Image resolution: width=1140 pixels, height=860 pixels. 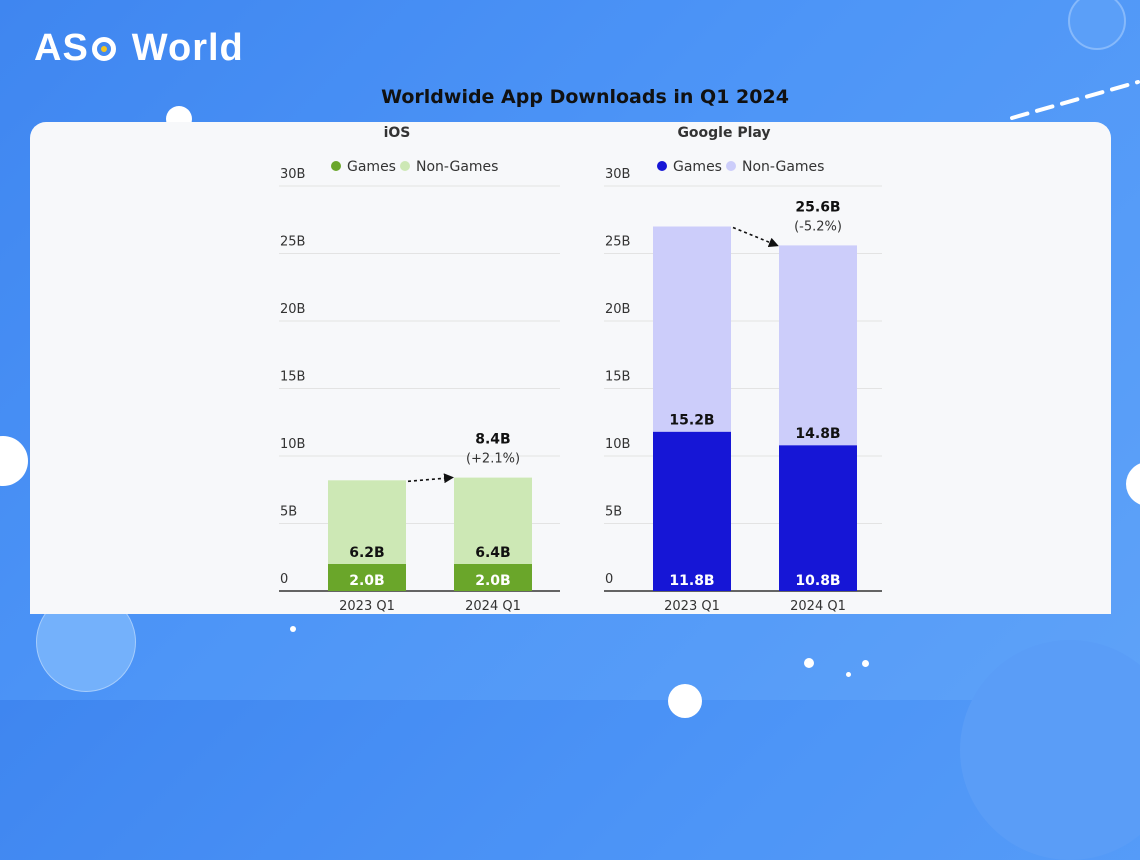 I want to click on google-play-y-tick-label: 20B, so click(x=617, y=309).